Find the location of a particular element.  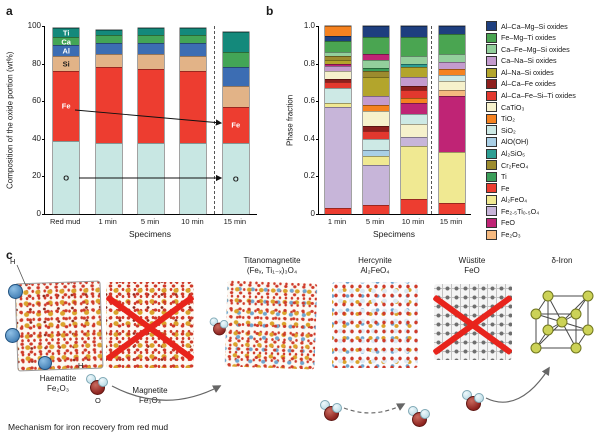

delta-iron-structure is located at coordinates (562, 325).